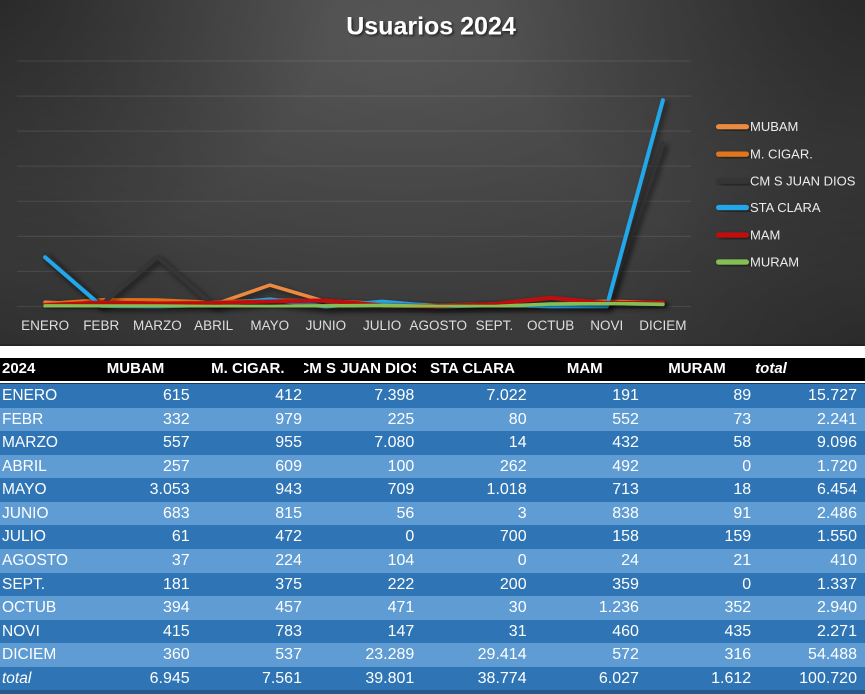 The height and width of the screenshot is (694, 865). Describe the element at coordinates (781, 154) in the screenshot. I see `svg-text: M. CIGAR.` at that location.